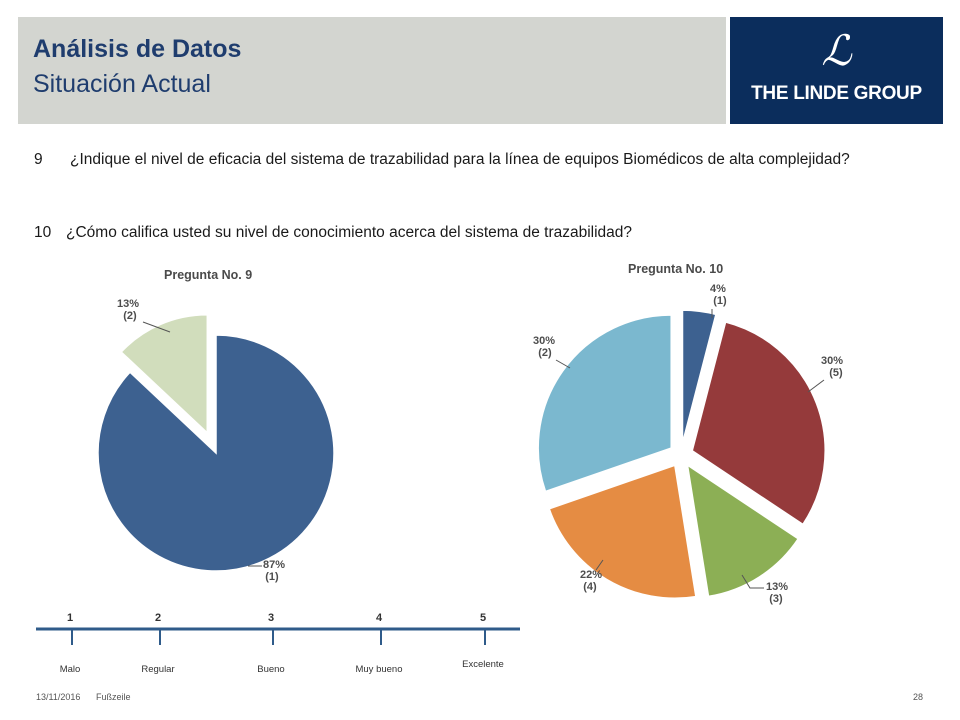  I want to click on footer-date: 13/11/2016, so click(58, 697).